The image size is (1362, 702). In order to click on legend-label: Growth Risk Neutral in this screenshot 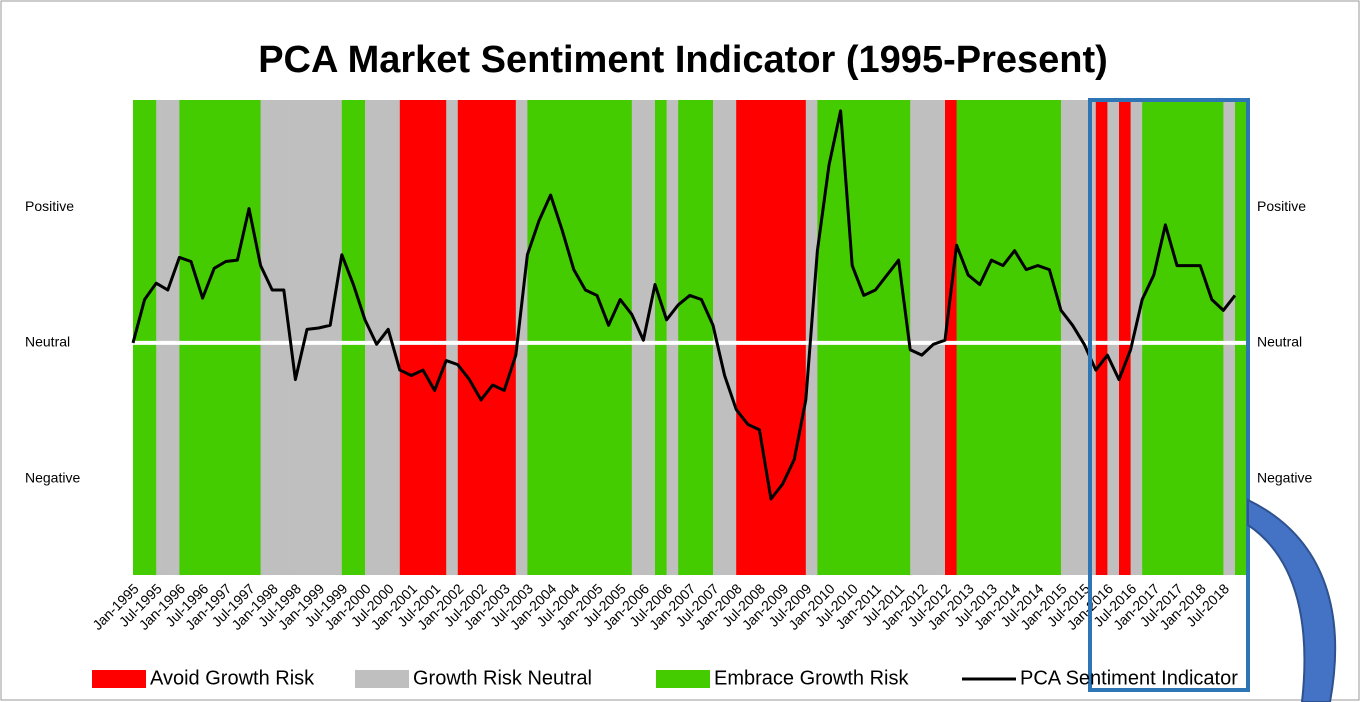, I will do `click(502, 678)`.